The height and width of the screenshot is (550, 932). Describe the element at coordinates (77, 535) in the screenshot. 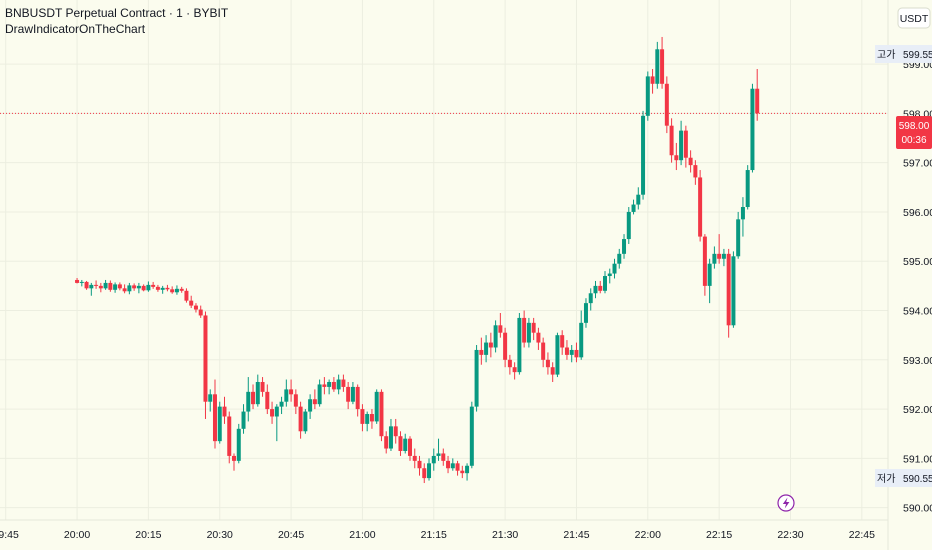

I see `time-tick-label: 20:00` at that location.